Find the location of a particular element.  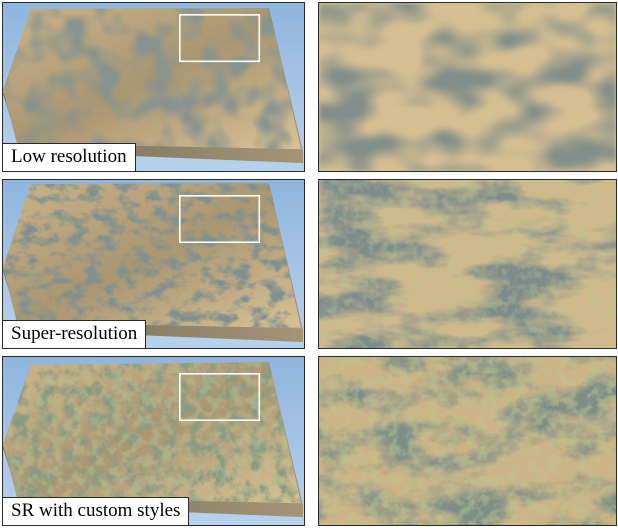

row-caption: SR with custom styles is located at coordinates (96, 511).